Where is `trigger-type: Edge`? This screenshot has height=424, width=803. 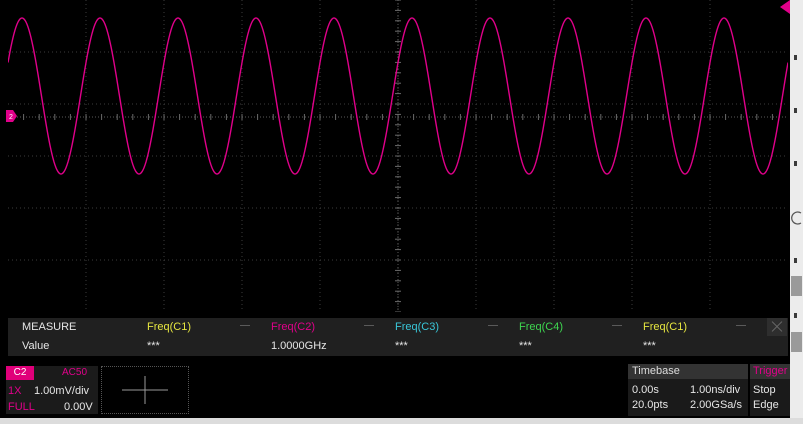 trigger-type: Edge is located at coordinates (766, 405).